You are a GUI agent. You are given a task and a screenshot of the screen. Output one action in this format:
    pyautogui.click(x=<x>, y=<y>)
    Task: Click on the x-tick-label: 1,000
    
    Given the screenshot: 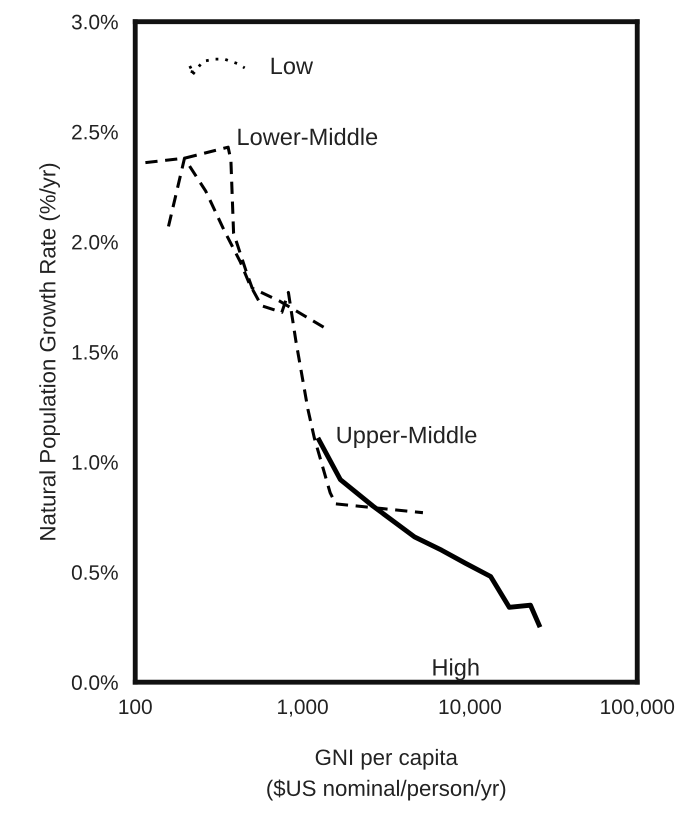 What is the action you would take?
    pyautogui.click(x=303, y=708)
    